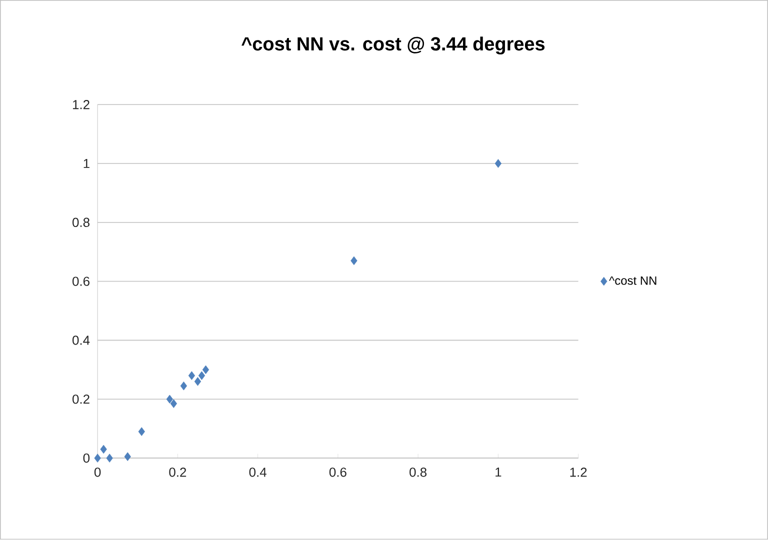 This screenshot has height=540, width=768. What do you see at coordinates (578, 472) in the screenshot?
I see `x-tick-label: 1.2` at bounding box center [578, 472].